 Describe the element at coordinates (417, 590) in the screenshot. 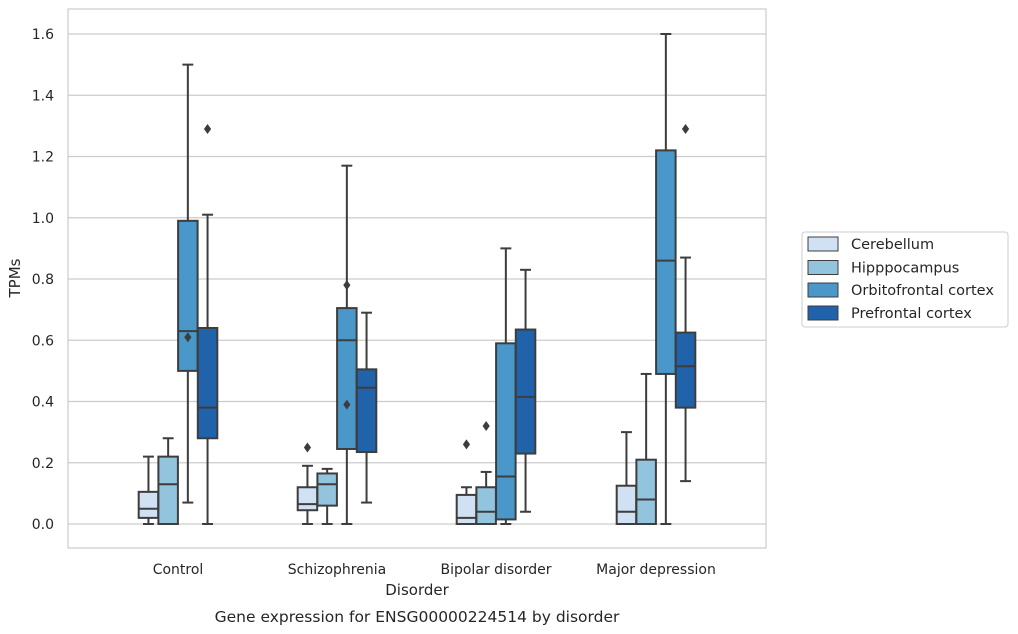

I see `x-axis-title: Disorder` at that location.